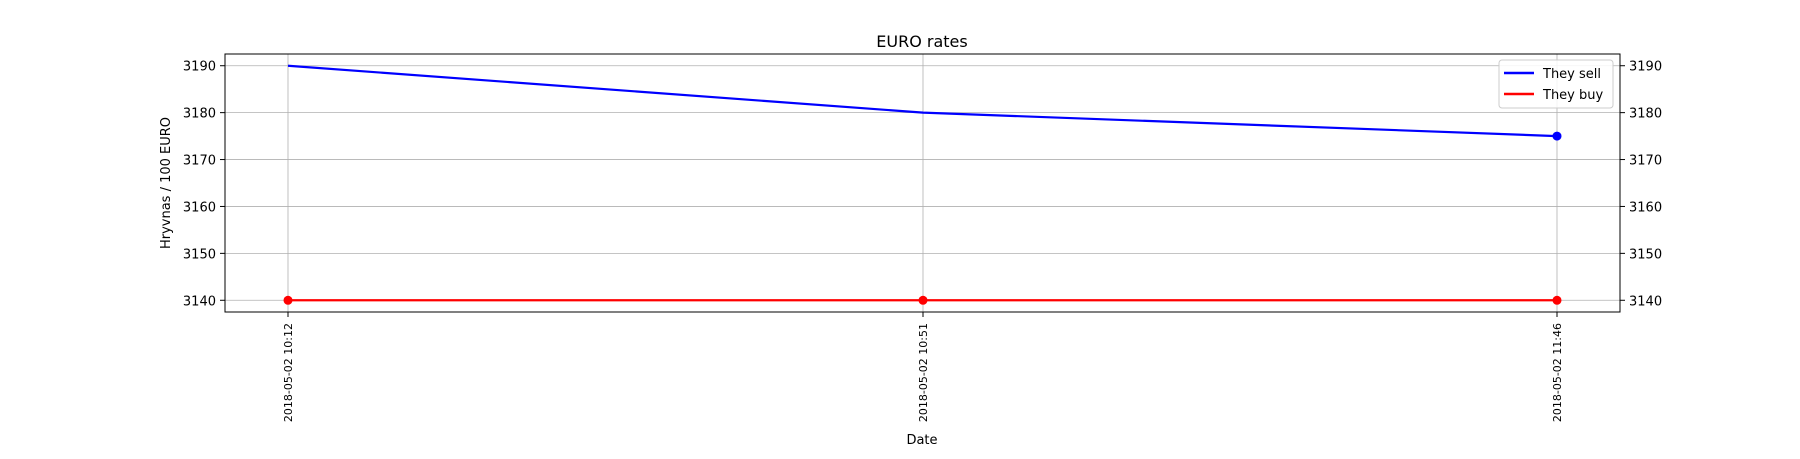 The image size is (1800, 459). Describe the element at coordinates (1645, 207) in the screenshot. I see `right-y-tick-label: 3160` at that location.